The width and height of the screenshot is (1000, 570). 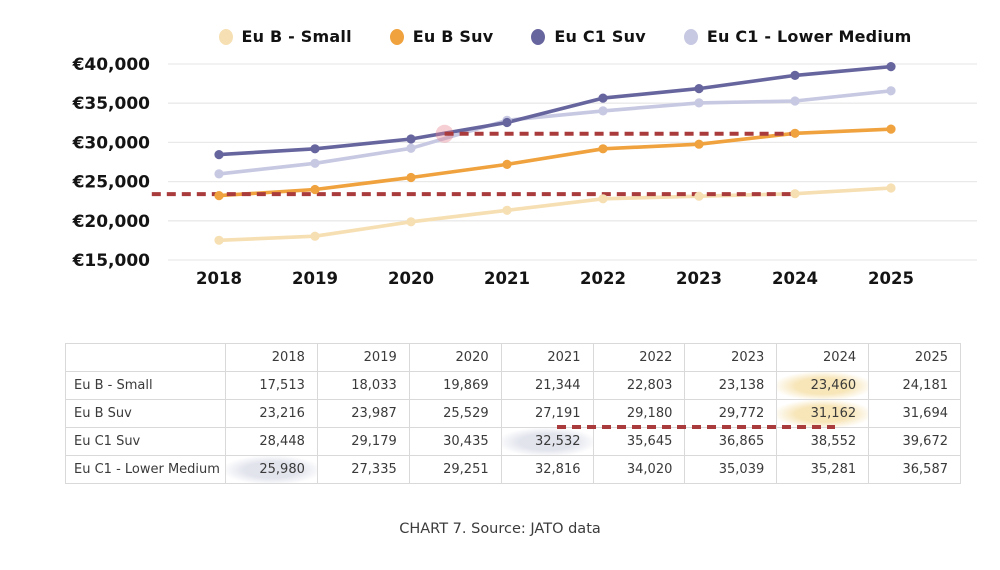 What do you see at coordinates (639, 441) in the screenshot?
I see `table-cell: 35,645` at bounding box center [639, 441].